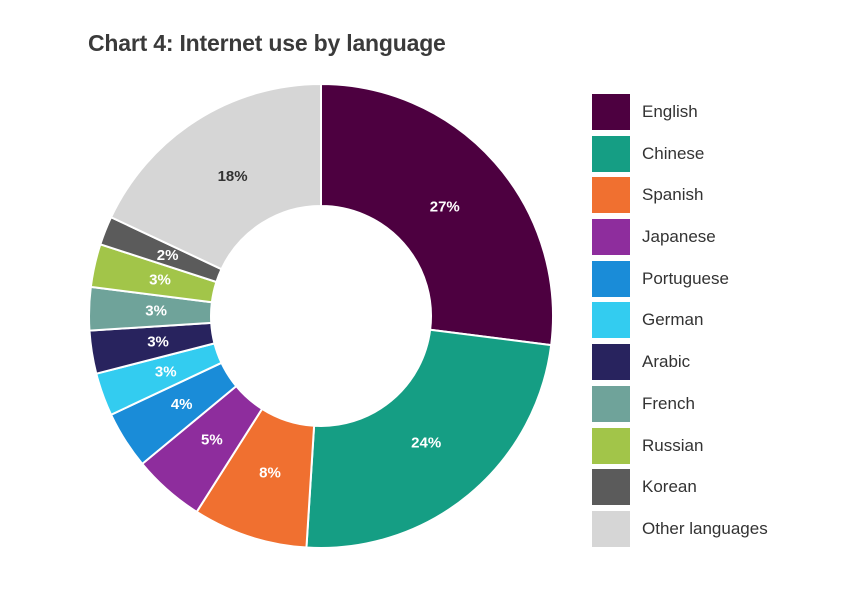 The width and height of the screenshot is (842, 604). What do you see at coordinates (673, 320) in the screenshot?
I see `legend-label: German` at bounding box center [673, 320].